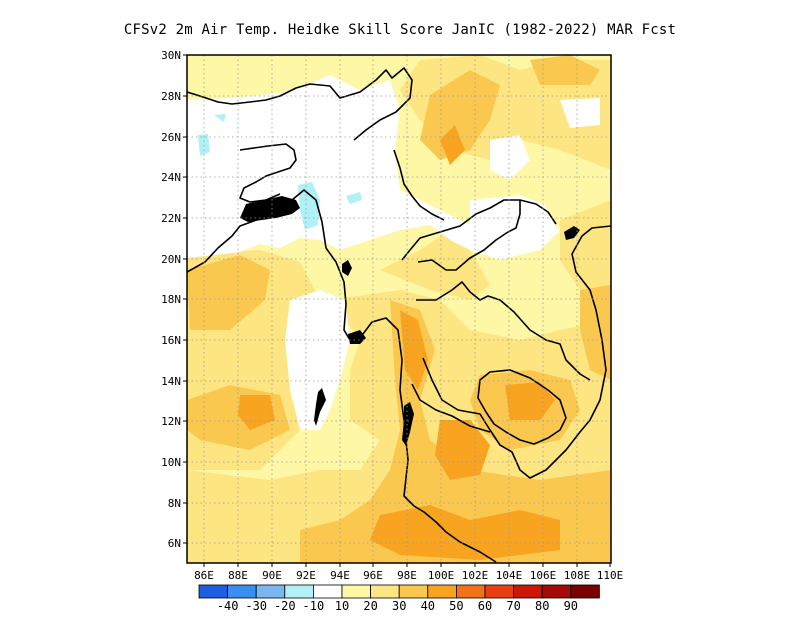 This screenshot has height=618, width=800. Describe the element at coordinates (370, 606) in the screenshot. I see `colorbar-label: 20` at that location.